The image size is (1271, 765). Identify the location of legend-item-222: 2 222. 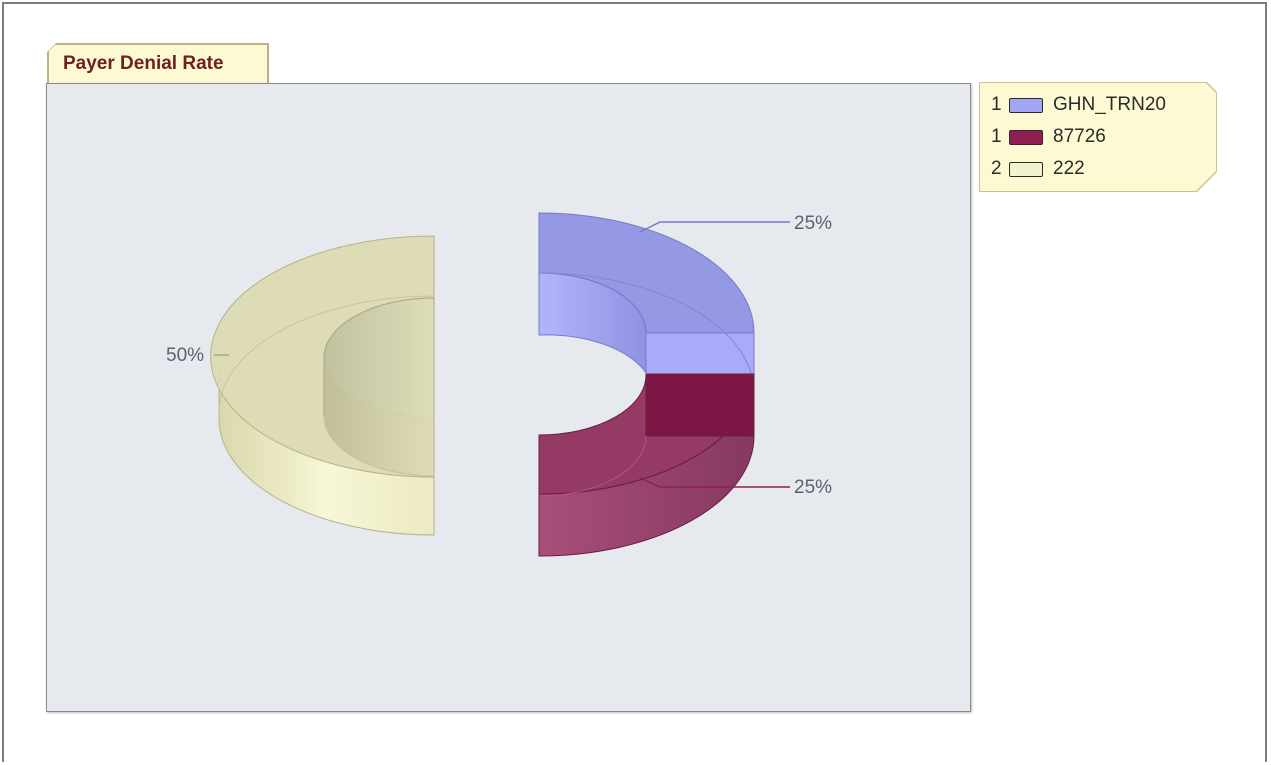
(1098, 169).